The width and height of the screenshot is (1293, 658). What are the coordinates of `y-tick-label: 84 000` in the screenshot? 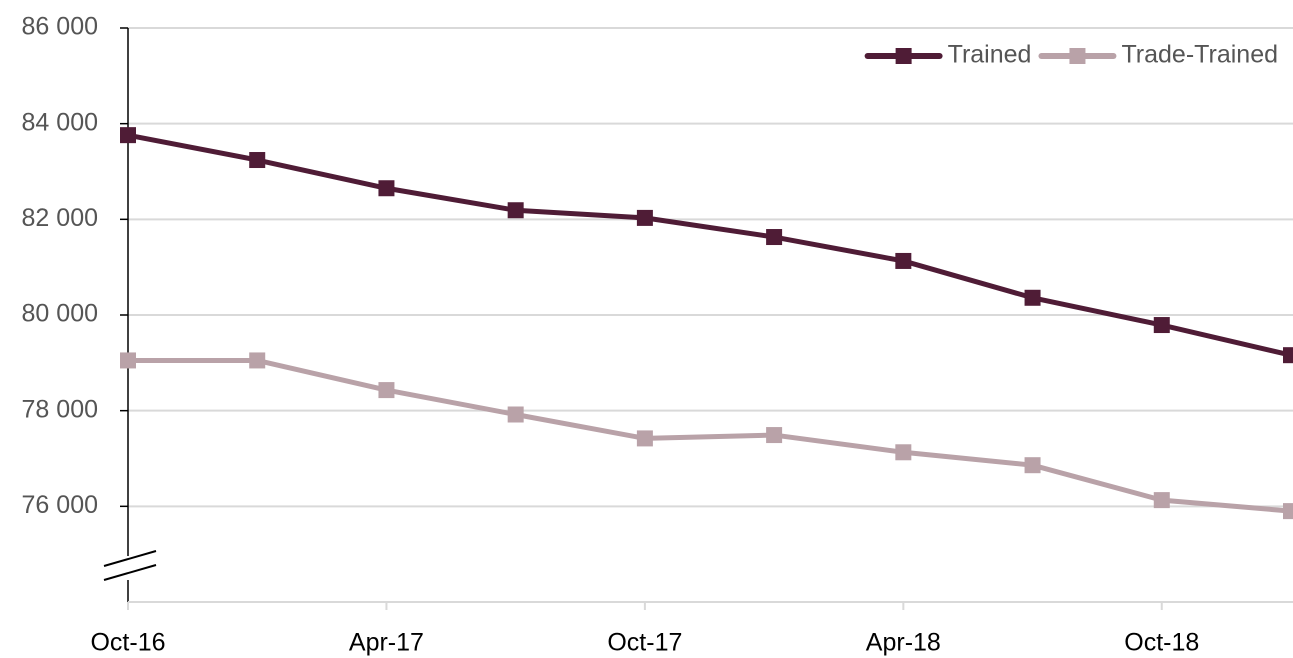 It's located at (60, 122).